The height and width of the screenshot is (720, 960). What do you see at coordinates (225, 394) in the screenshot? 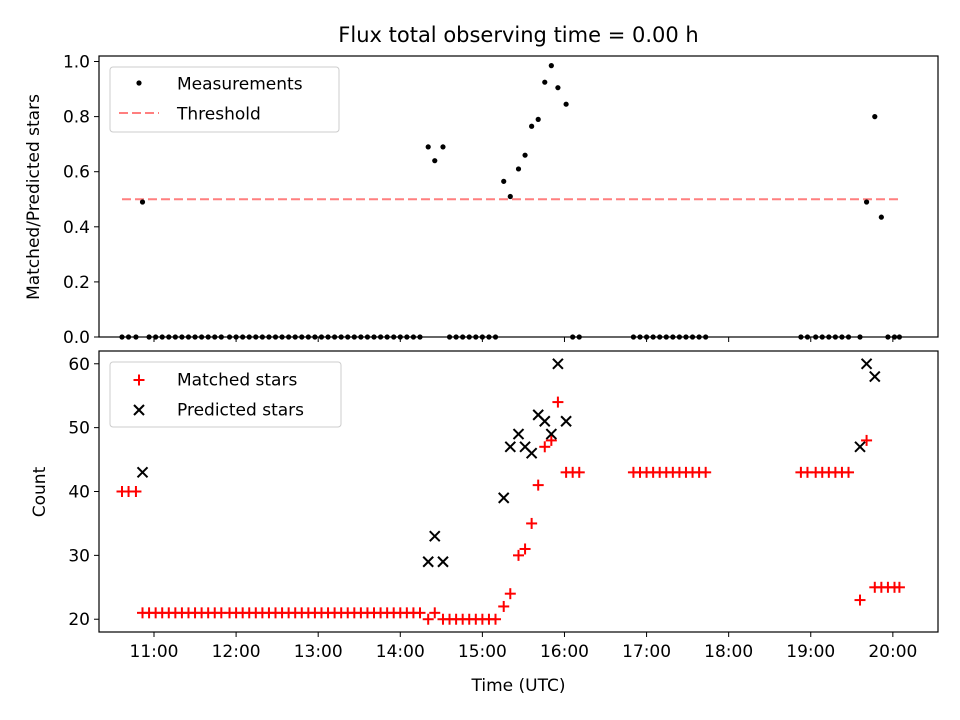
I see `count-legend-box` at bounding box center [225, 394].